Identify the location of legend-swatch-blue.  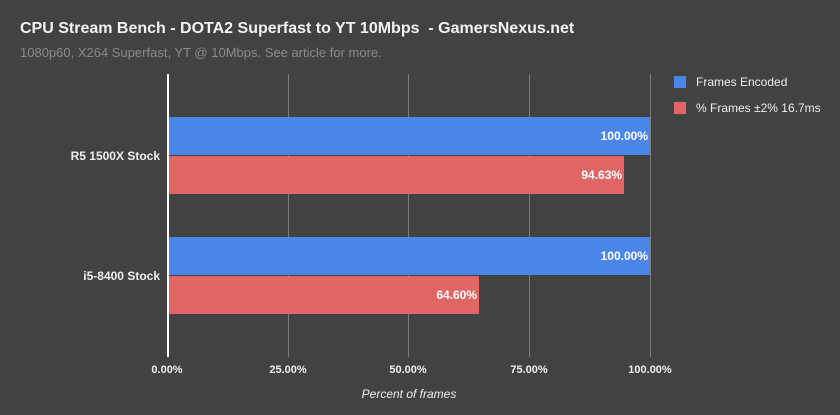
(680, 82).